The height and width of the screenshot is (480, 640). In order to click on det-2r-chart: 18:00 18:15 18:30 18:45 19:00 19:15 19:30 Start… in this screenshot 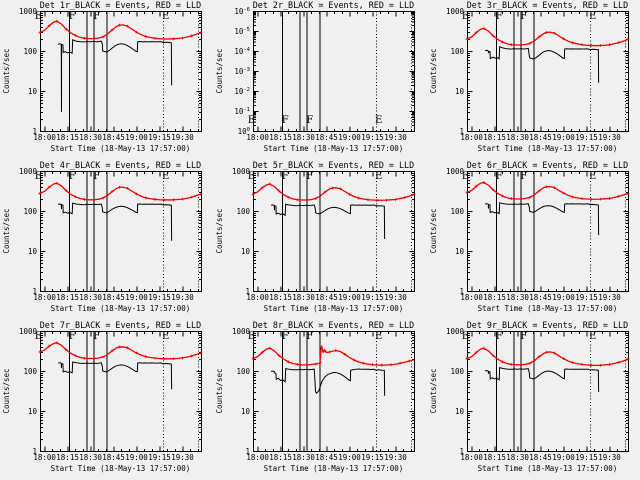, I will do `click(315, 76)`.